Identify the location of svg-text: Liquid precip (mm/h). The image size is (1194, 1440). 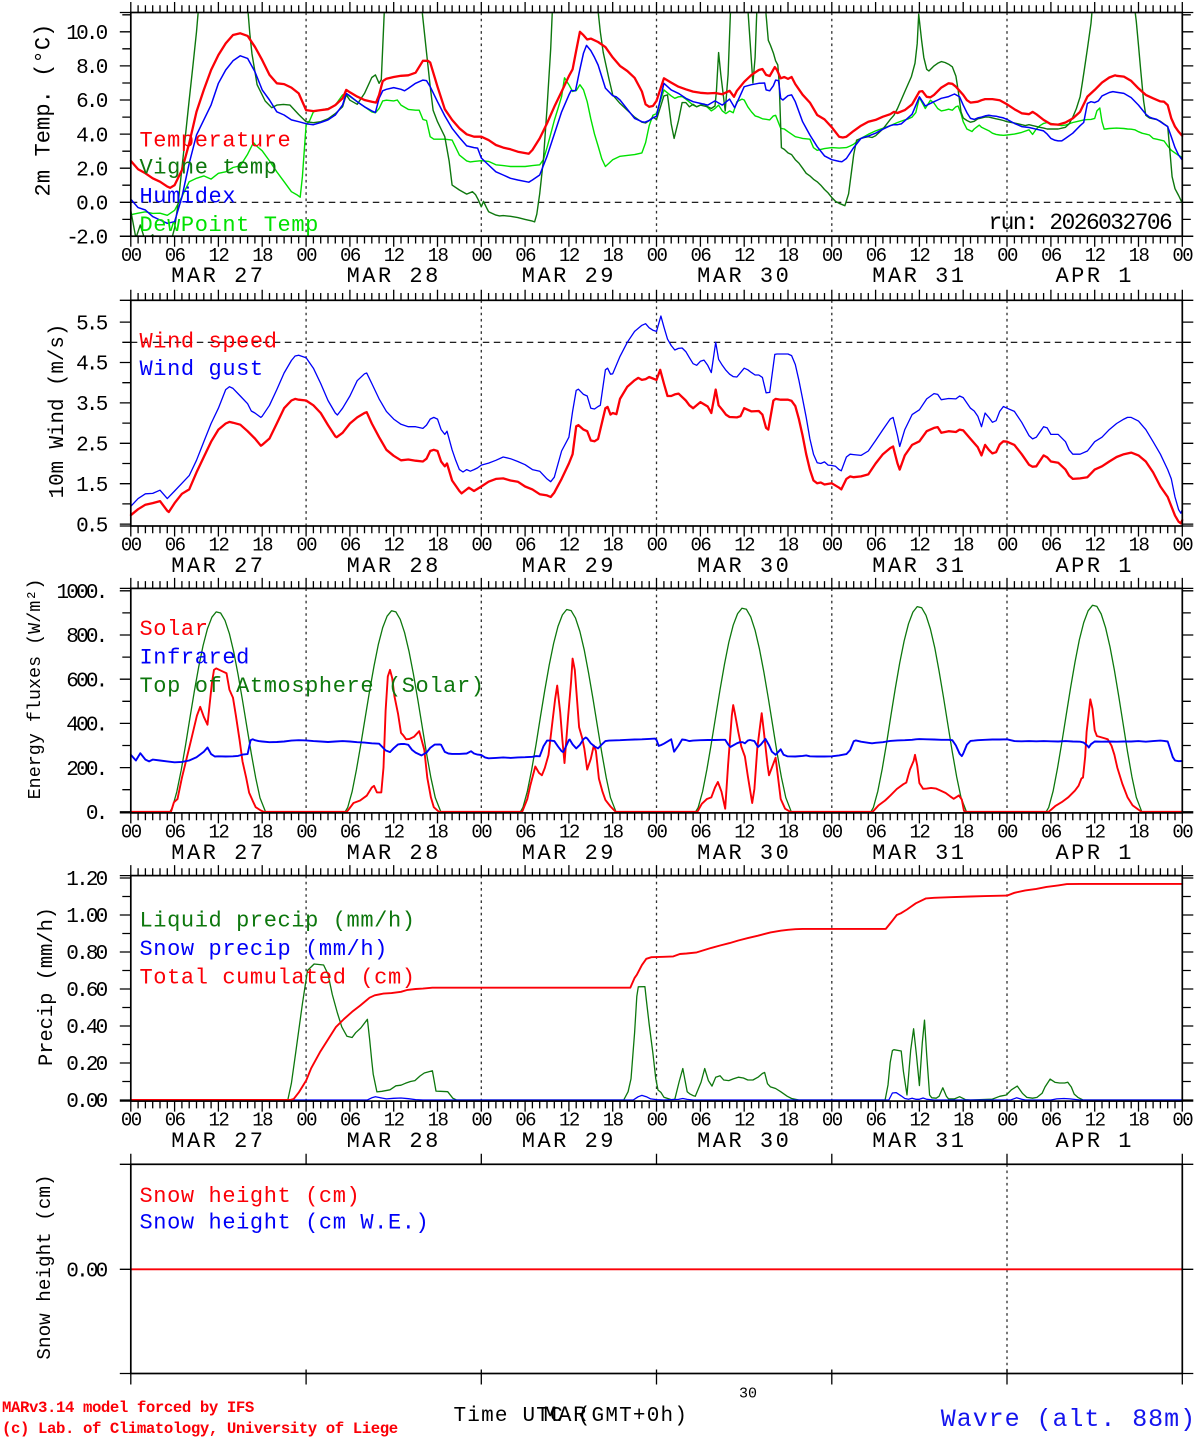
(278, 921).